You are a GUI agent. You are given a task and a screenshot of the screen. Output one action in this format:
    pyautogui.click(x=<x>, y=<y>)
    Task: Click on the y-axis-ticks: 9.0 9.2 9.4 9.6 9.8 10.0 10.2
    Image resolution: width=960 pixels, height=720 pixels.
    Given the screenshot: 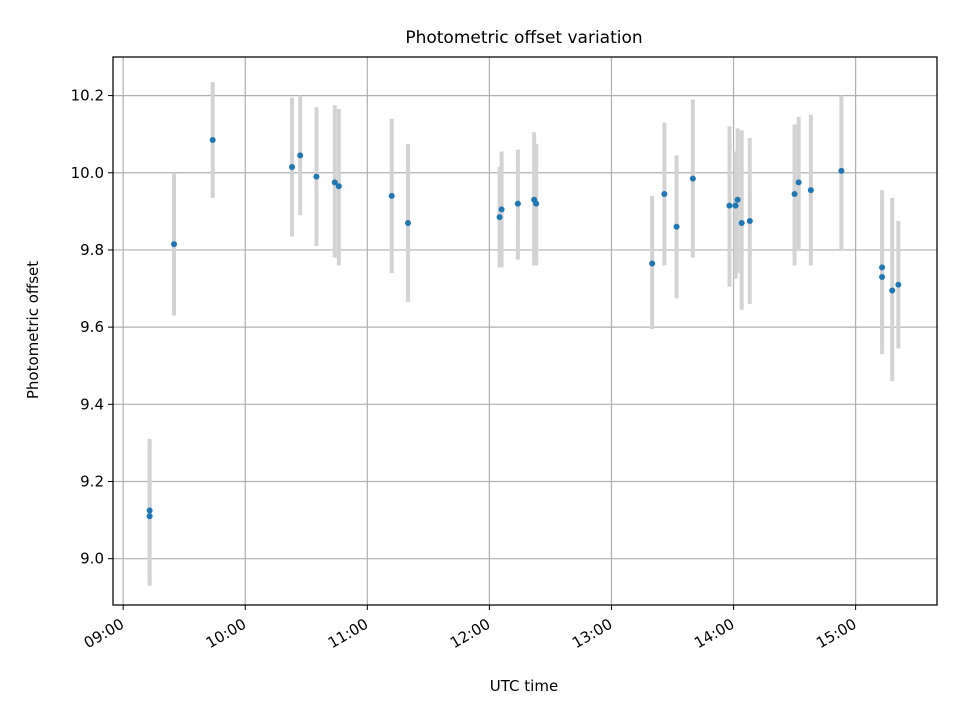 What is the action you would take?
    pyautogui.click(x=92, y=327)
    